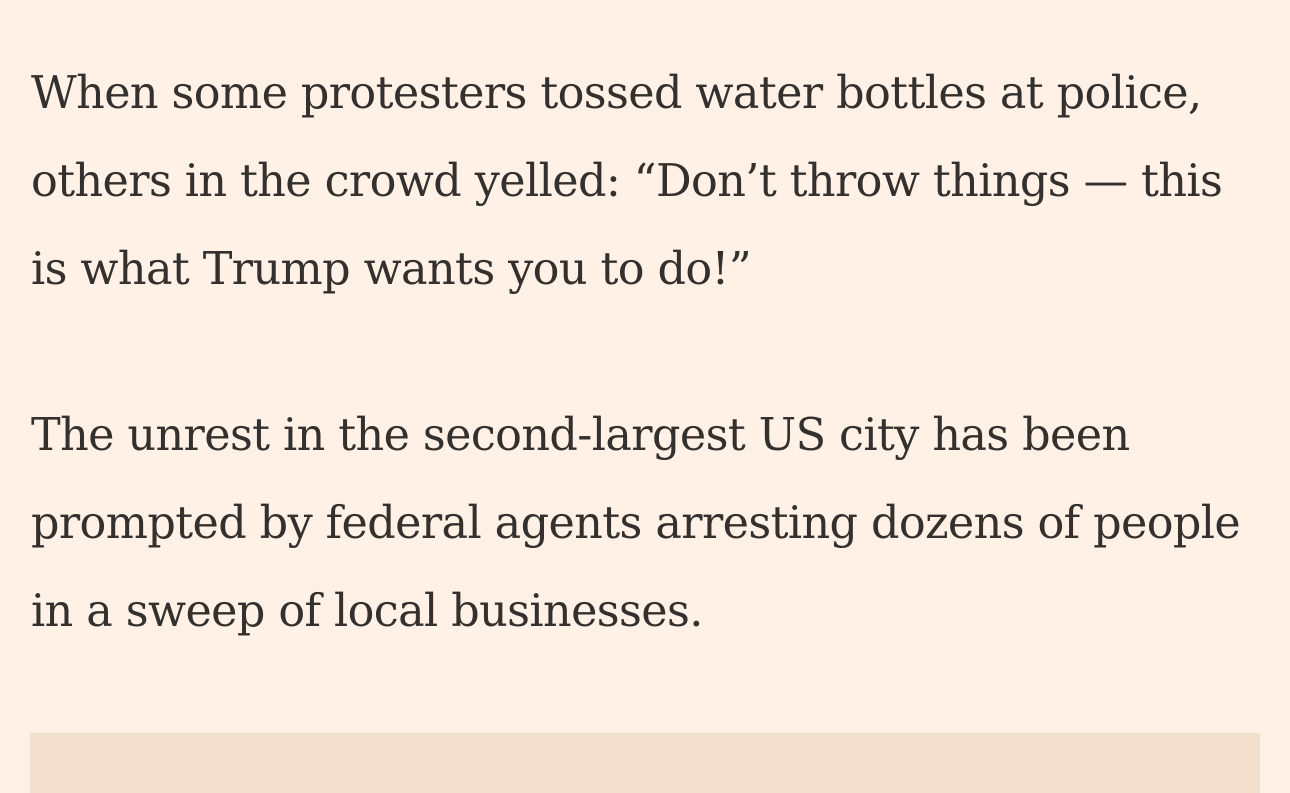 The image size is (1290, 793). Describe the element at coordinates (645, 763) in the screenshot. I see `embedded-content-box` at that location.